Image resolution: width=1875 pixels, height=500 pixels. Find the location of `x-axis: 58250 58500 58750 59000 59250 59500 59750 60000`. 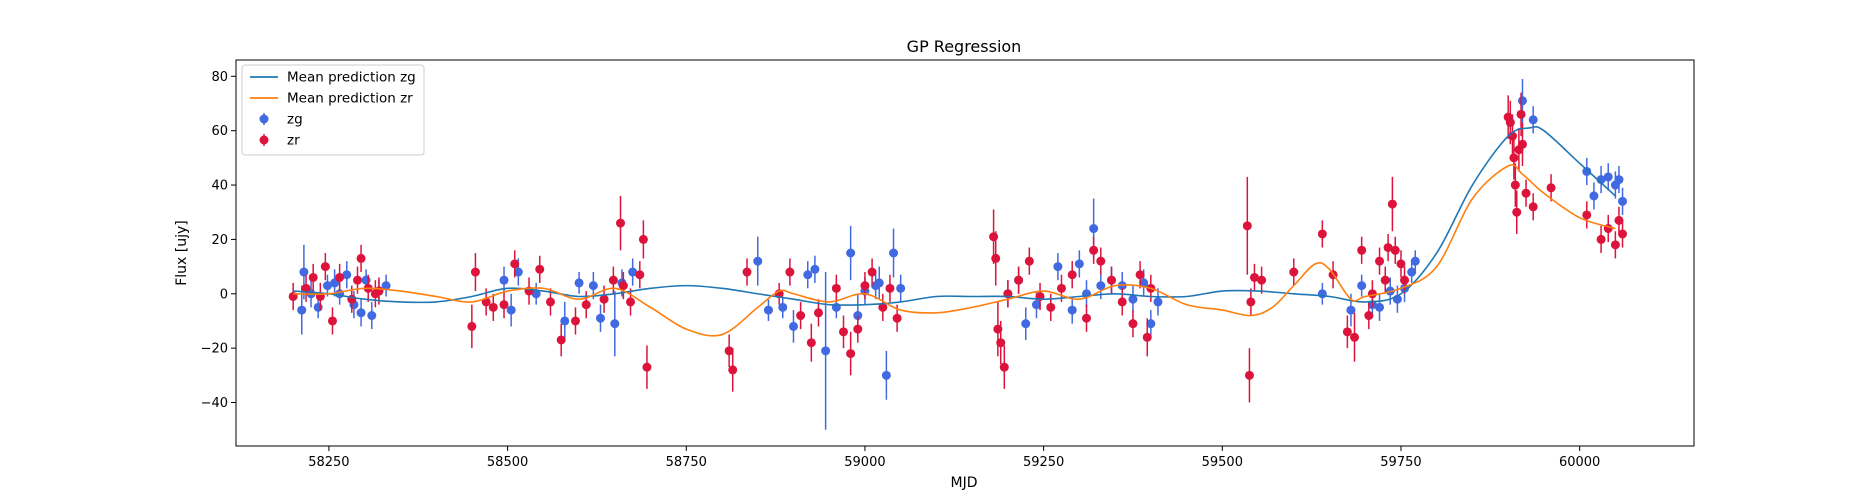

x-axis: 58250 58500 58750 59000 59250 59500 59750 60000 is located at coordinates (954, 458).